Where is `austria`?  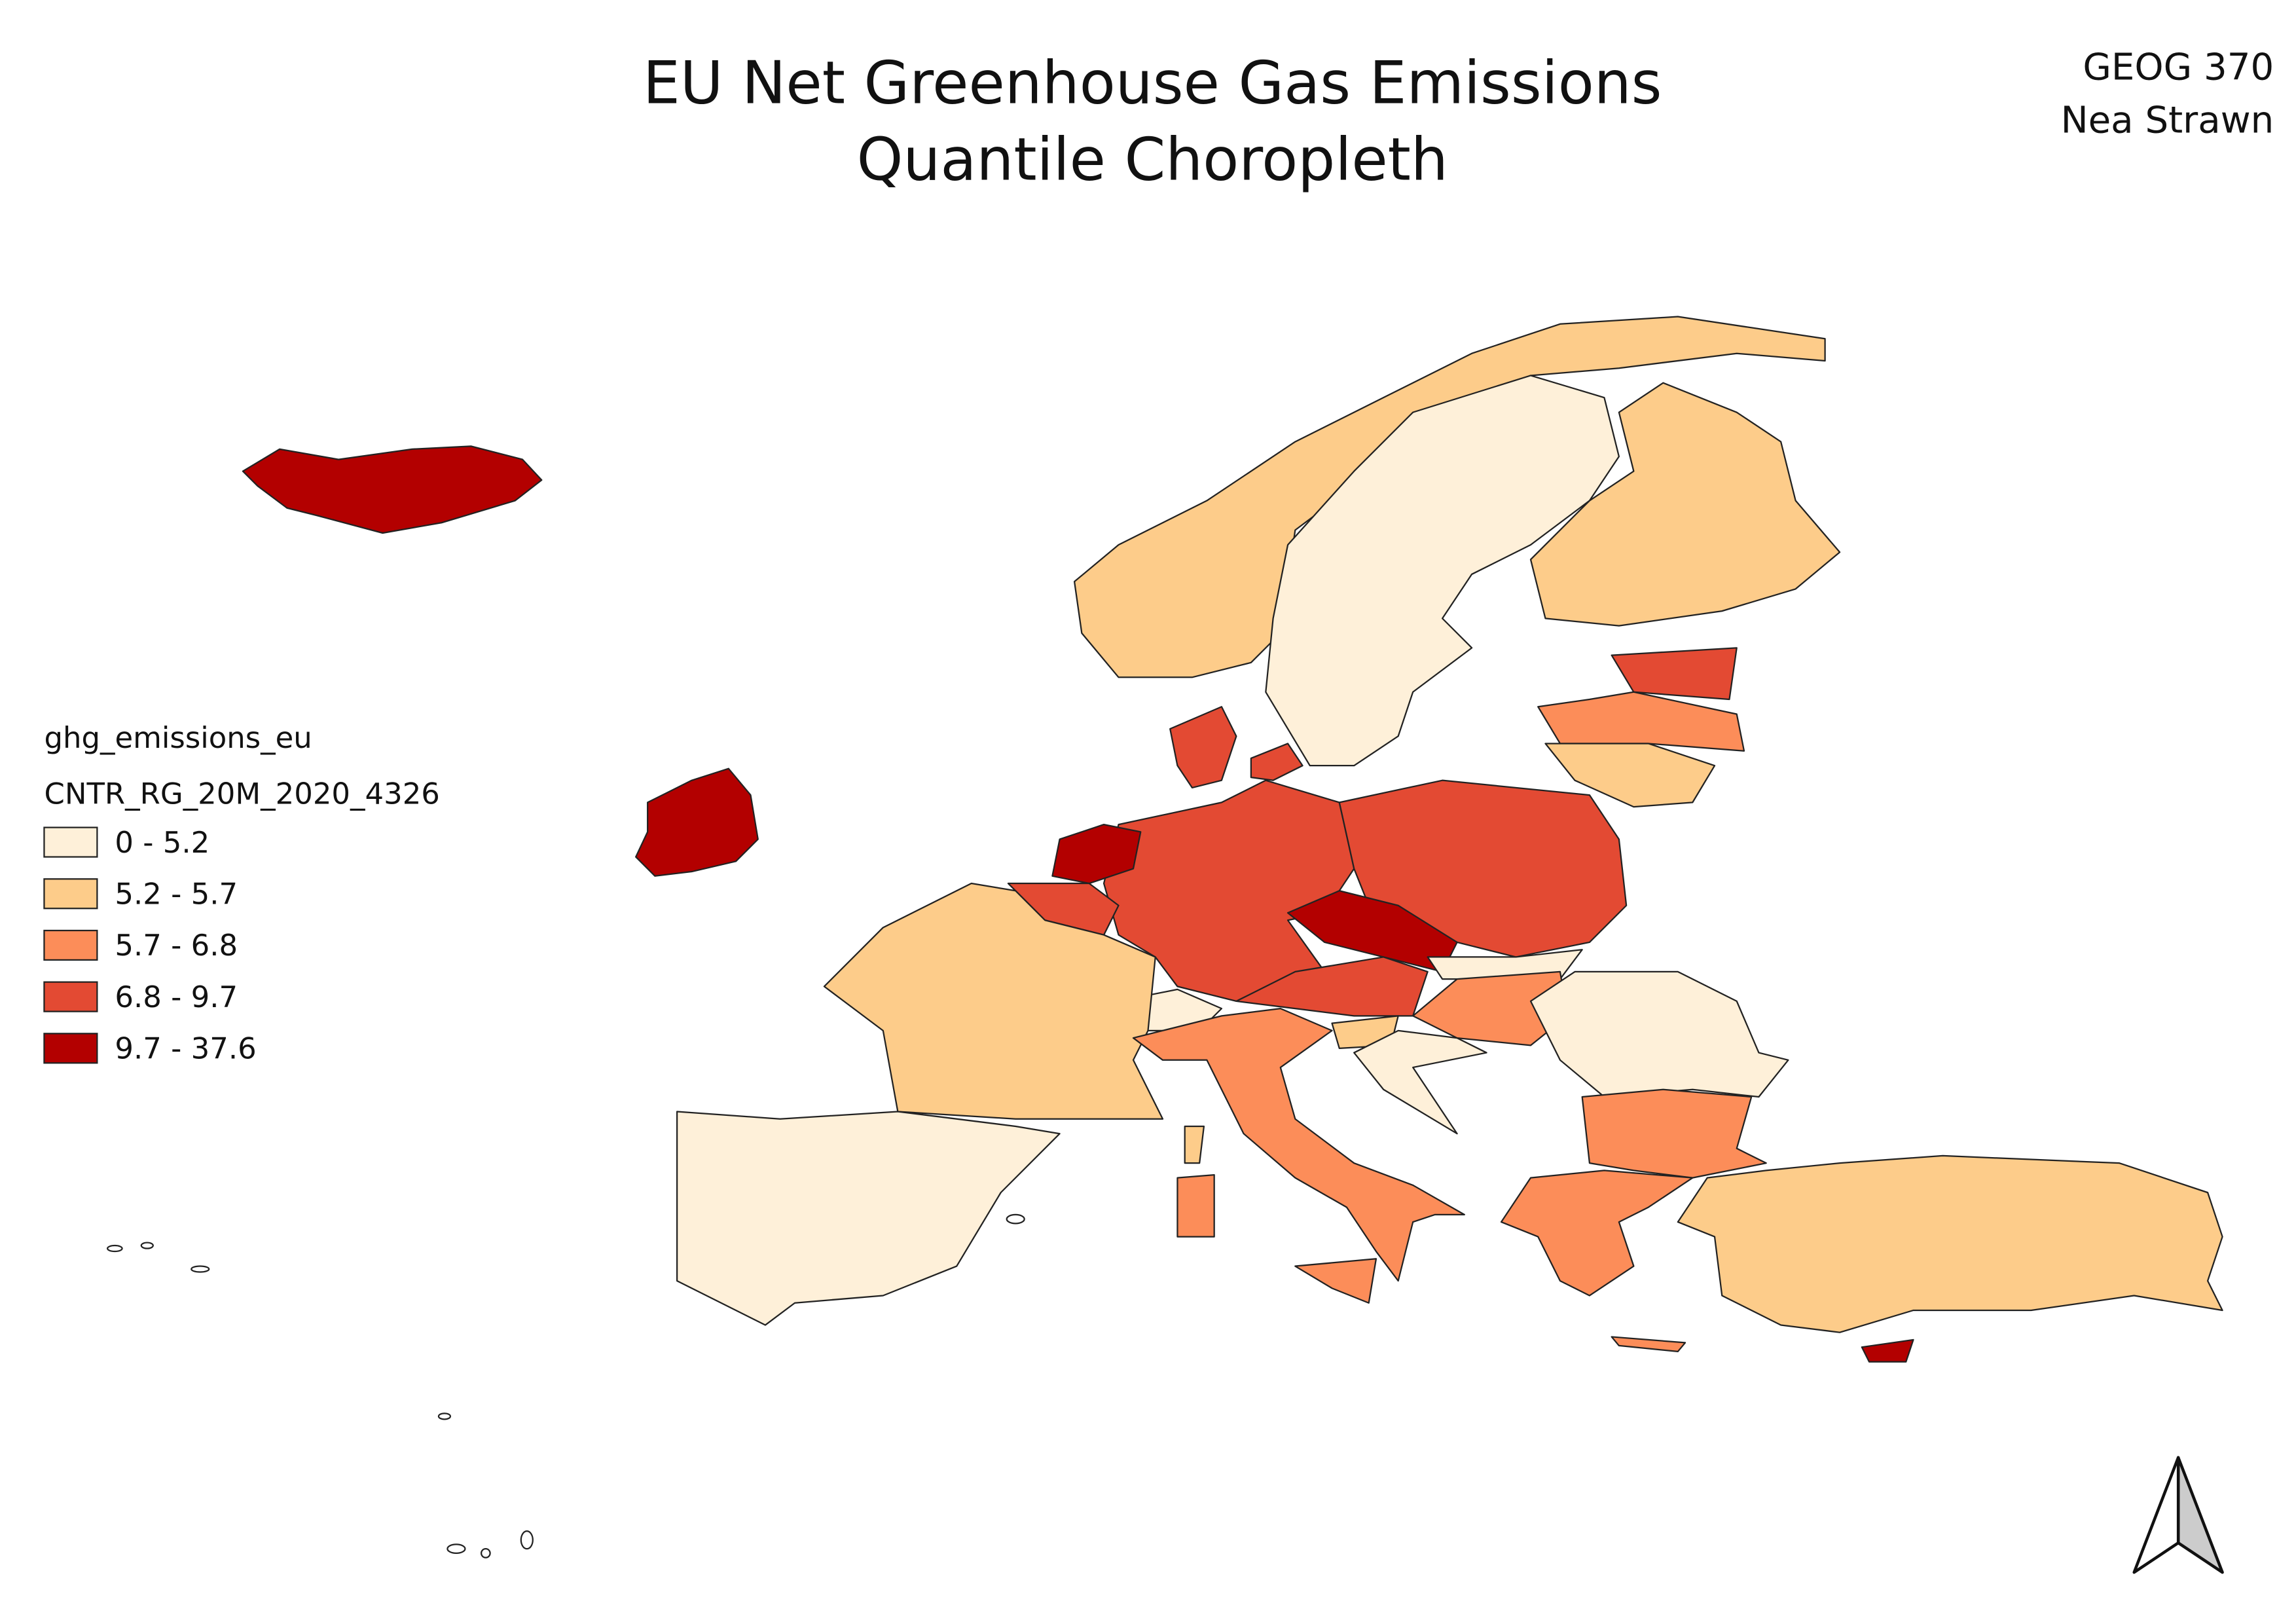 austria is located at coordinates (1332, 986).